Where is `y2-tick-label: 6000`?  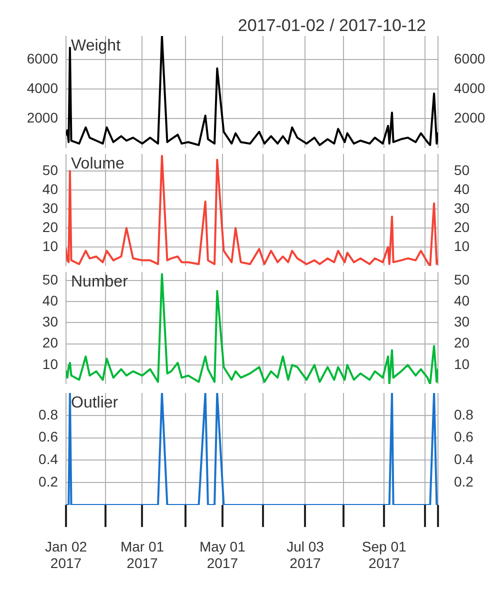 y2-tick-label: 6000 is located at coordinates (470, 58).